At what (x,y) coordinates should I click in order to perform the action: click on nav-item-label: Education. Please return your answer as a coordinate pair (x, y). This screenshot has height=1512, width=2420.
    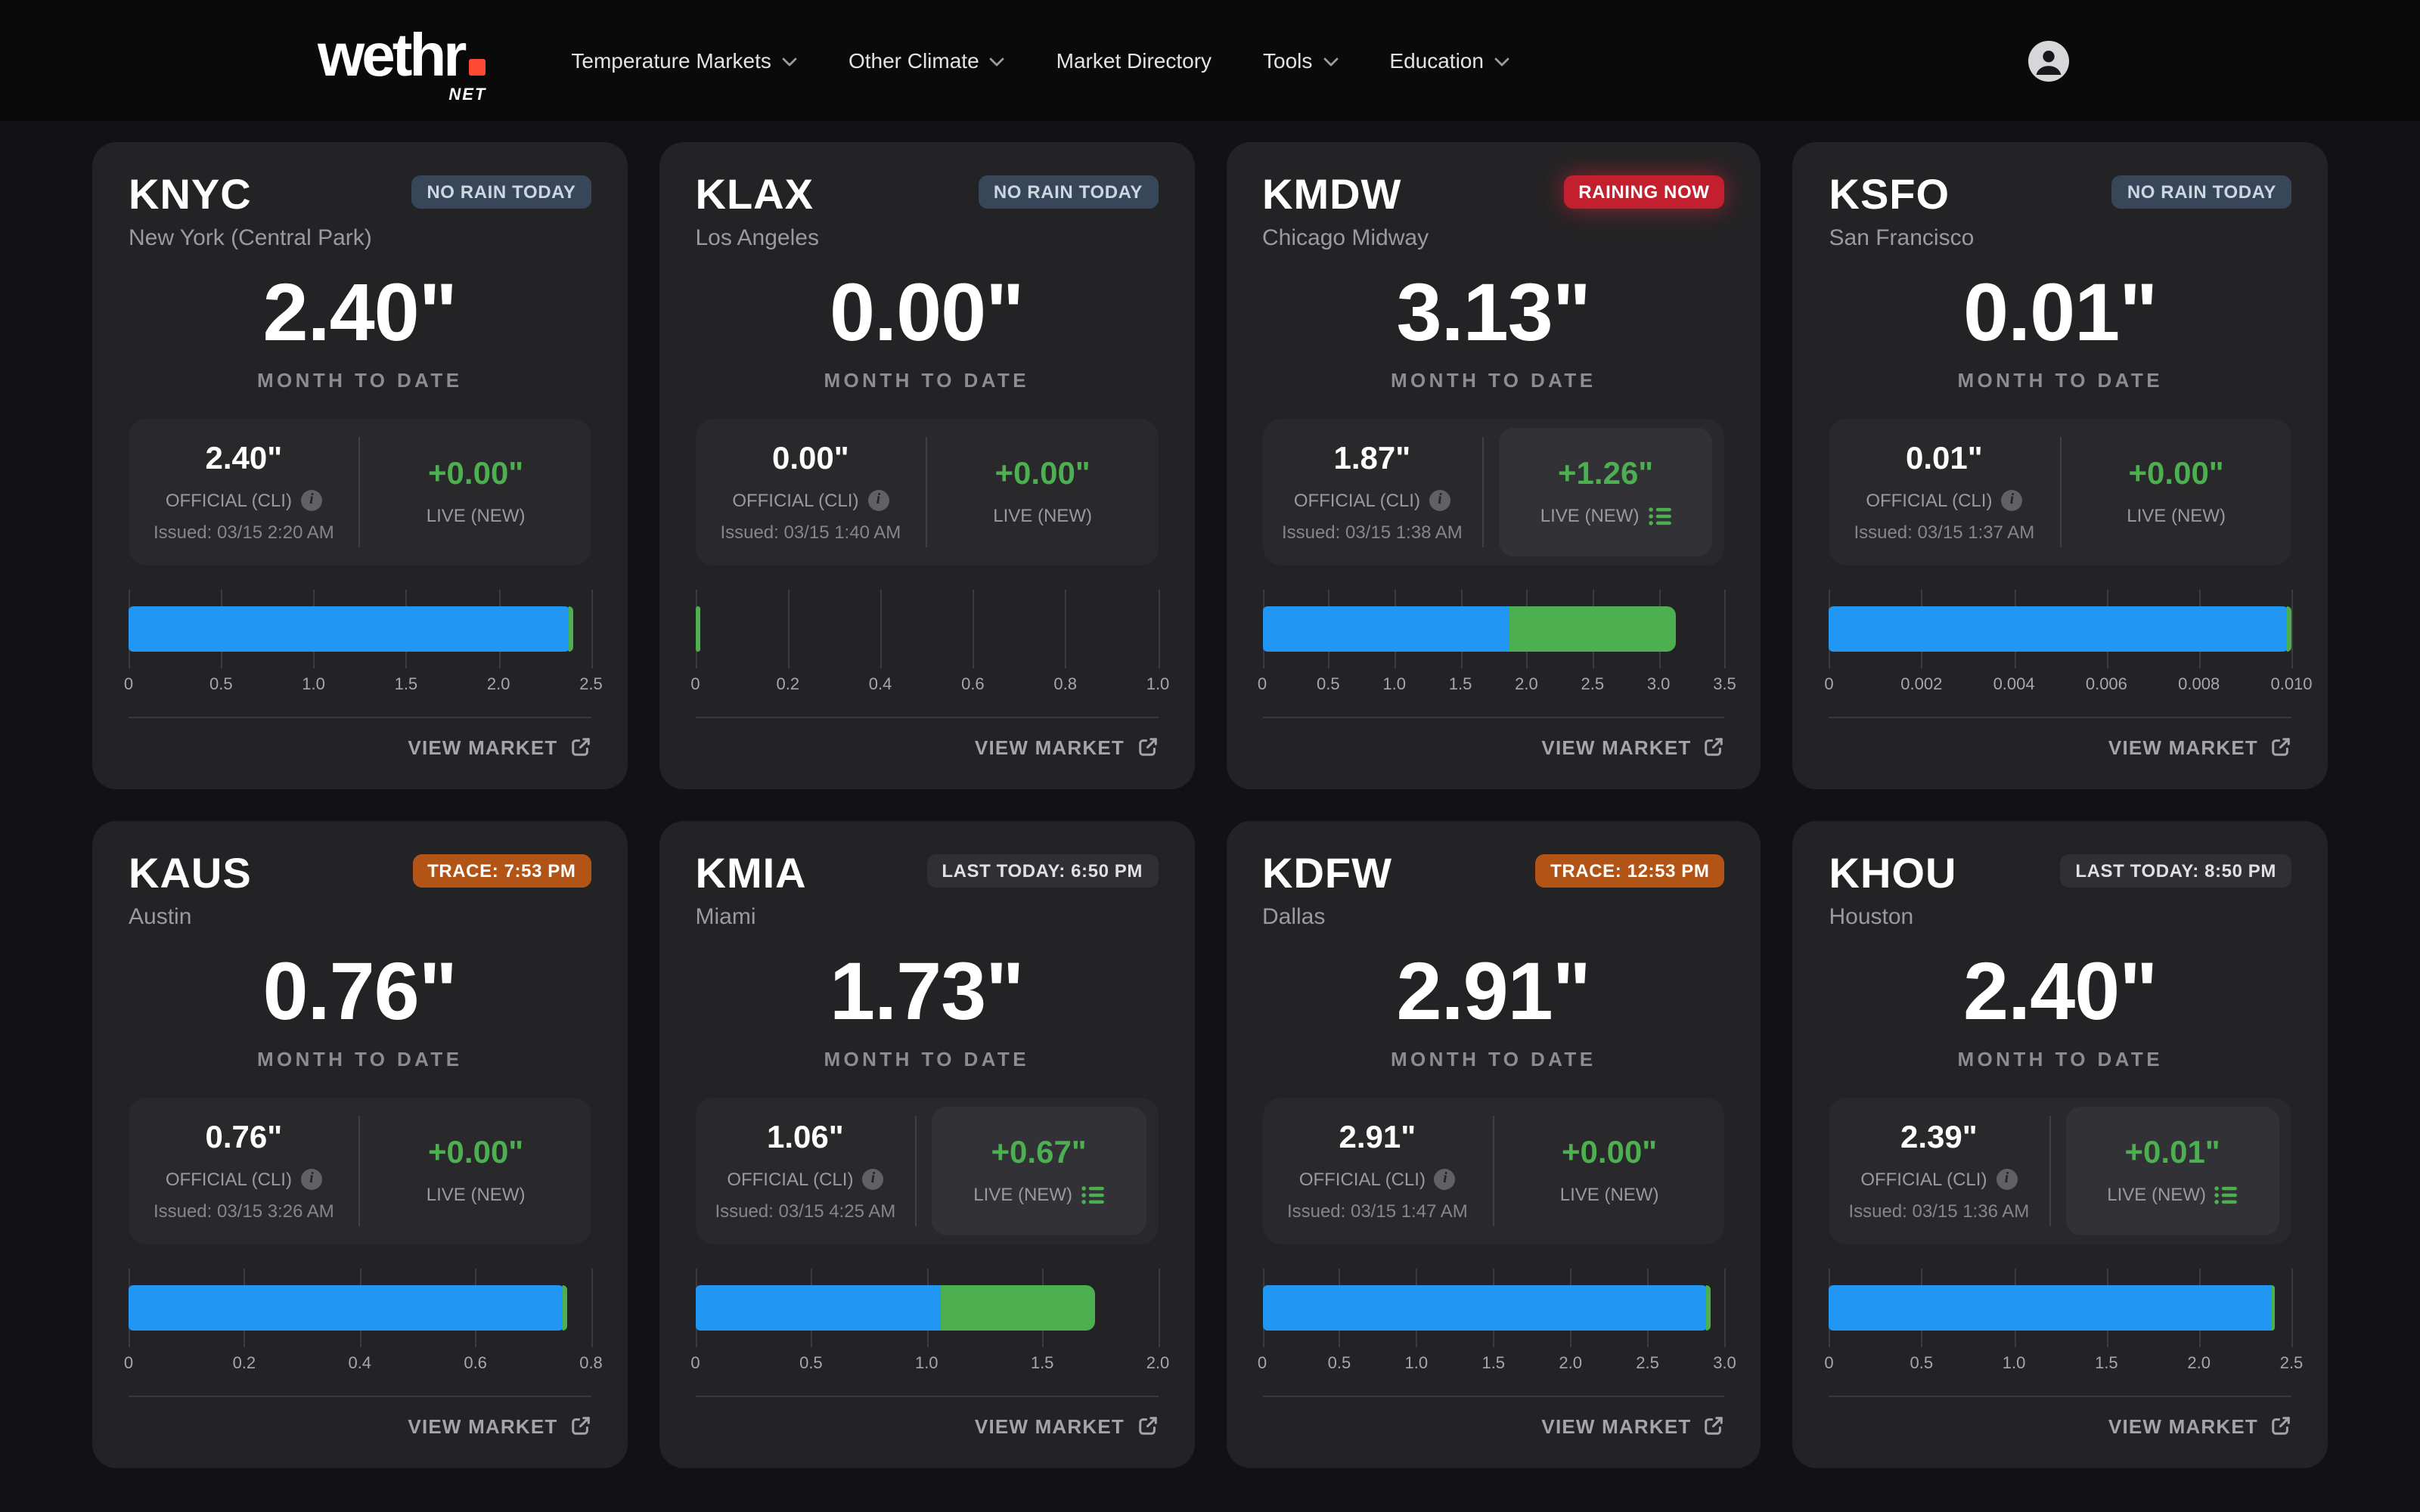
    Looking at the image, I should click on (1436, 60).